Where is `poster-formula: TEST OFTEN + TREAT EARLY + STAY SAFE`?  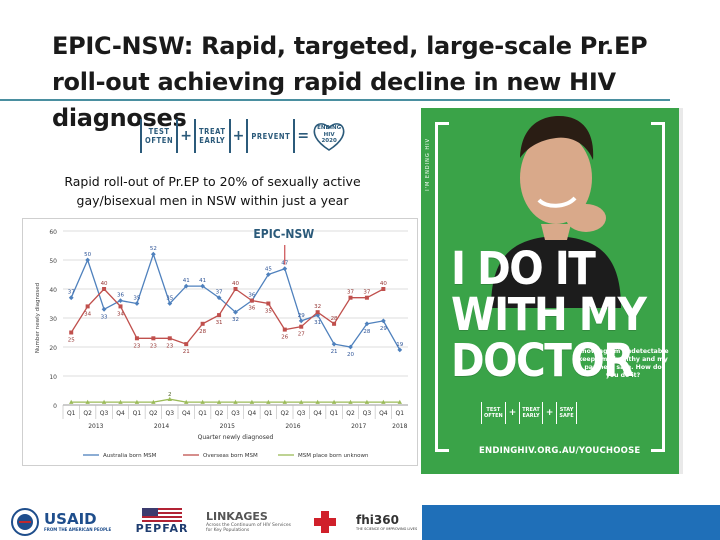
poster-formula: TEST OFTEN + TREAT EARLY + STAY SAFE is located at coordinates (551, 413).